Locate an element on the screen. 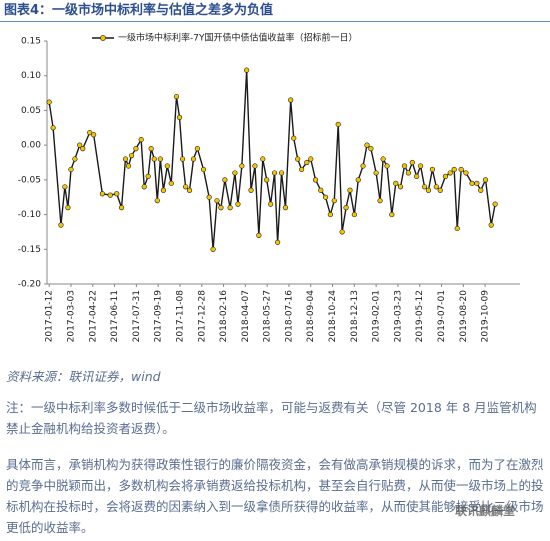 This screenshot has width=550, height=541. y-tick-label: 0.15 is located at coordinates (31, 42).